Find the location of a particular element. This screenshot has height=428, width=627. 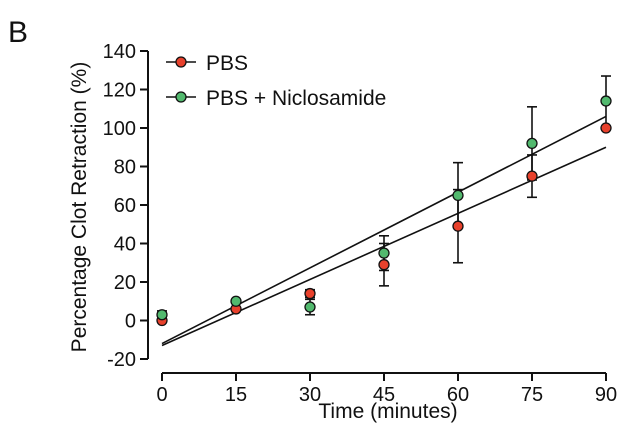

y-tick-label: 120 is located at coordinates (119, 91).